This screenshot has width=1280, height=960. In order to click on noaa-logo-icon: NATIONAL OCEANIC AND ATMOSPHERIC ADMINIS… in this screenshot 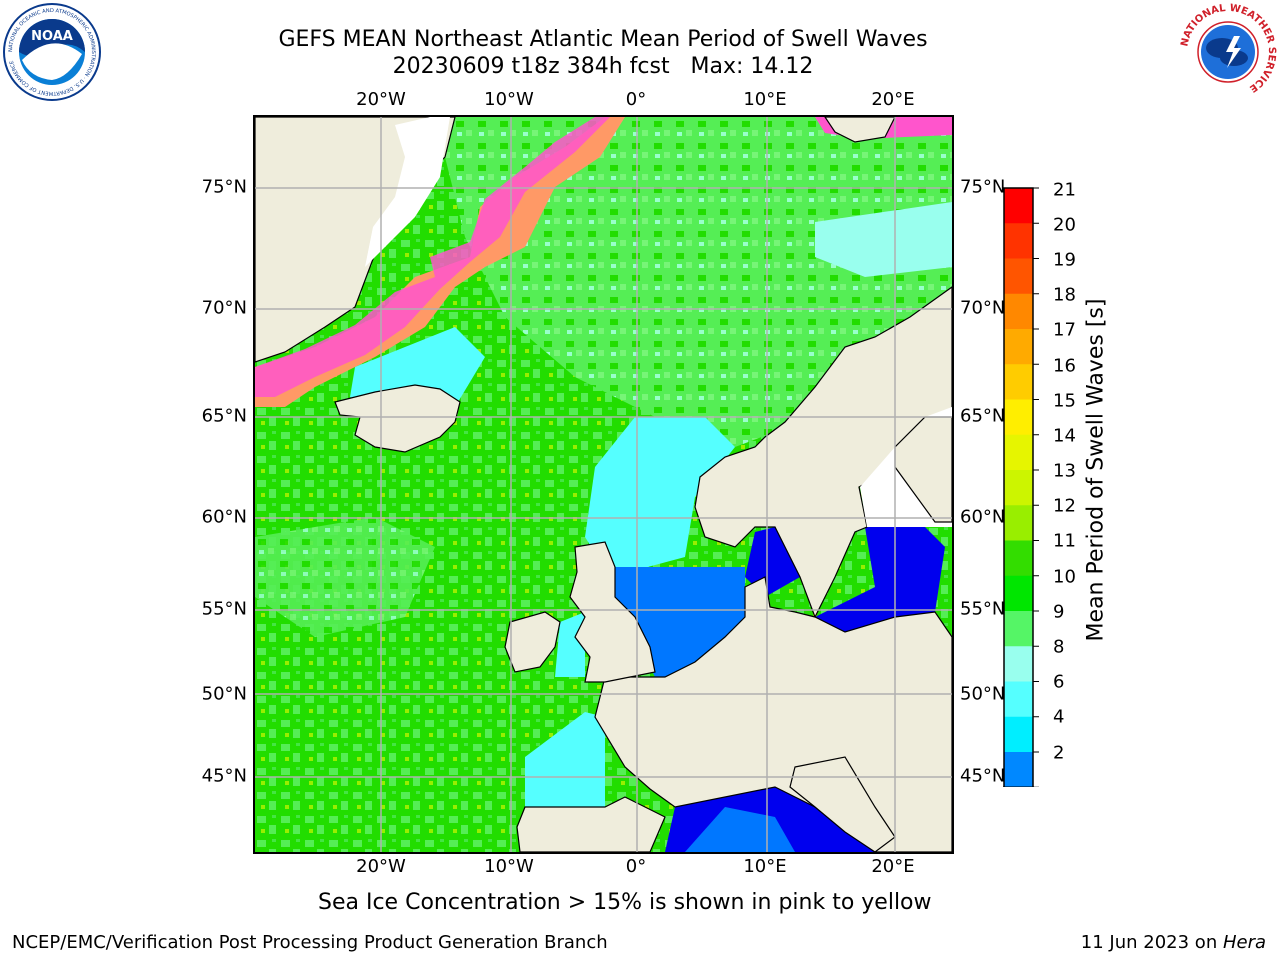, I will do `click(52, 52)`.